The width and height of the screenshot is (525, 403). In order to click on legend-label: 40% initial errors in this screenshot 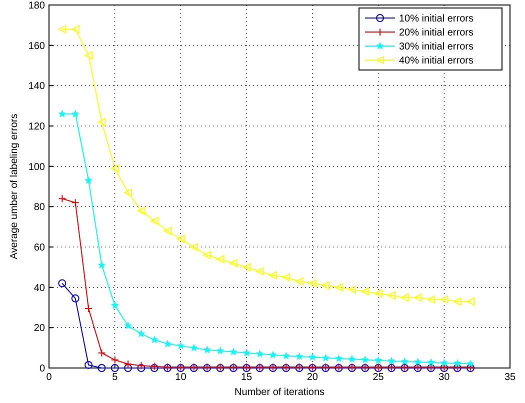, I will do `click(436, 61)`.